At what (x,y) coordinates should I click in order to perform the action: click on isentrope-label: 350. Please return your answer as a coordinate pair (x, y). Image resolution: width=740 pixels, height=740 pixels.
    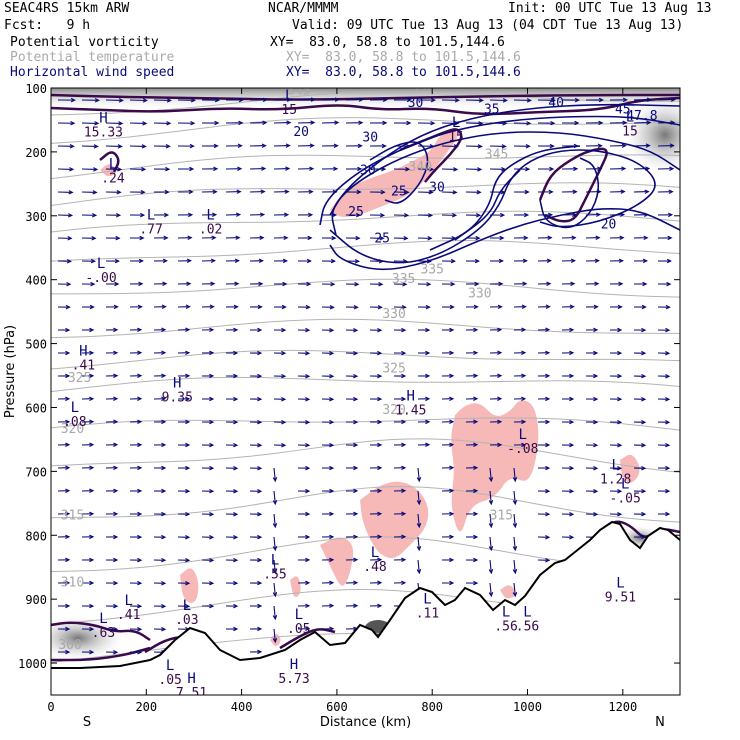
    Looking at the image, I should click on (422, 87).